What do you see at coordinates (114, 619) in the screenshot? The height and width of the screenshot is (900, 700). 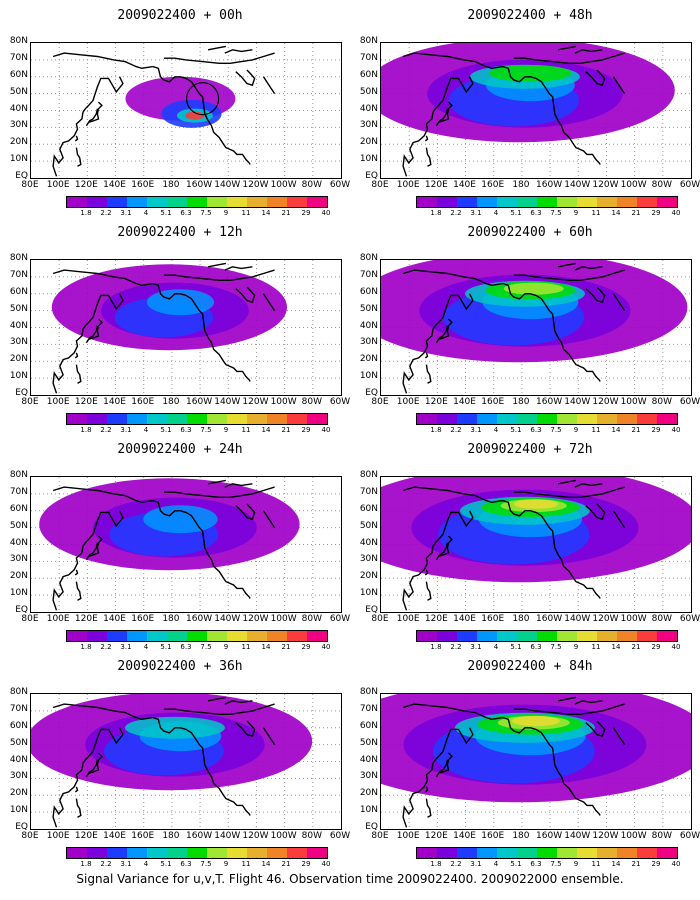 I see `x-tick-label: 140E` at bounding box center [114, 619].